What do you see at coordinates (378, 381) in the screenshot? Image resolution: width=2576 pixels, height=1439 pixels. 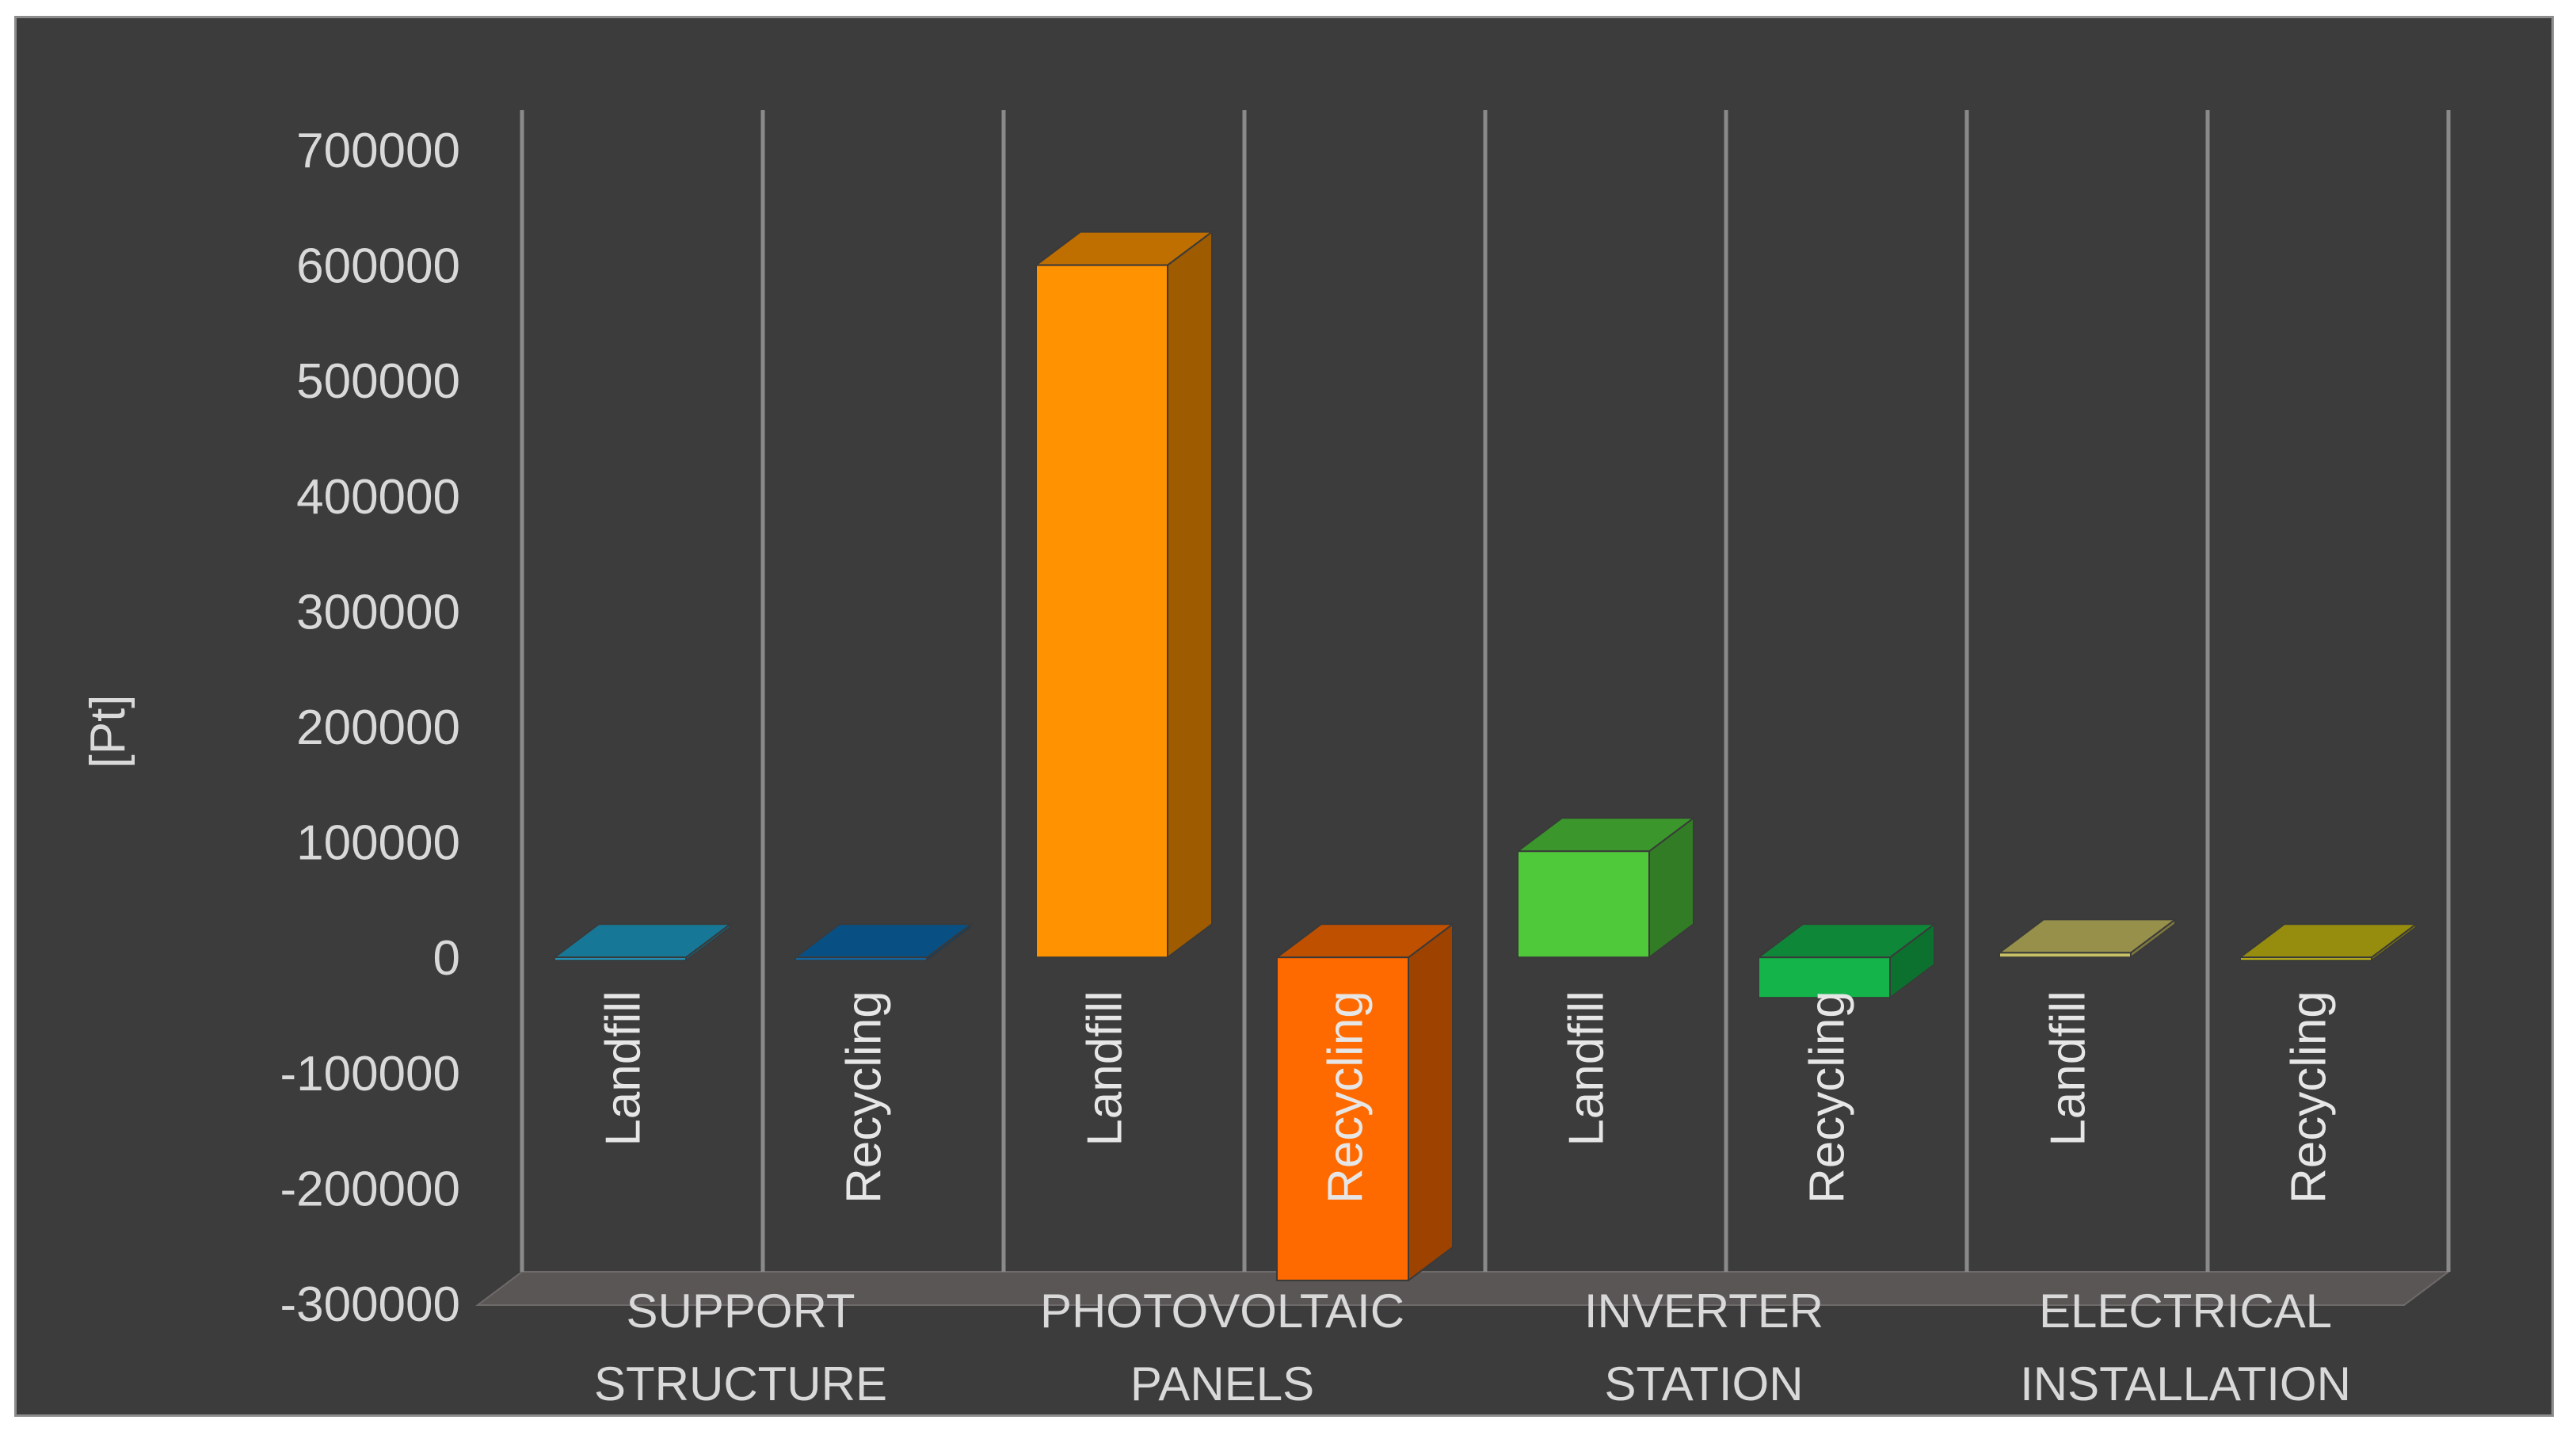 I see `y-tick-label: 500000` at bounding box center [378, 381].